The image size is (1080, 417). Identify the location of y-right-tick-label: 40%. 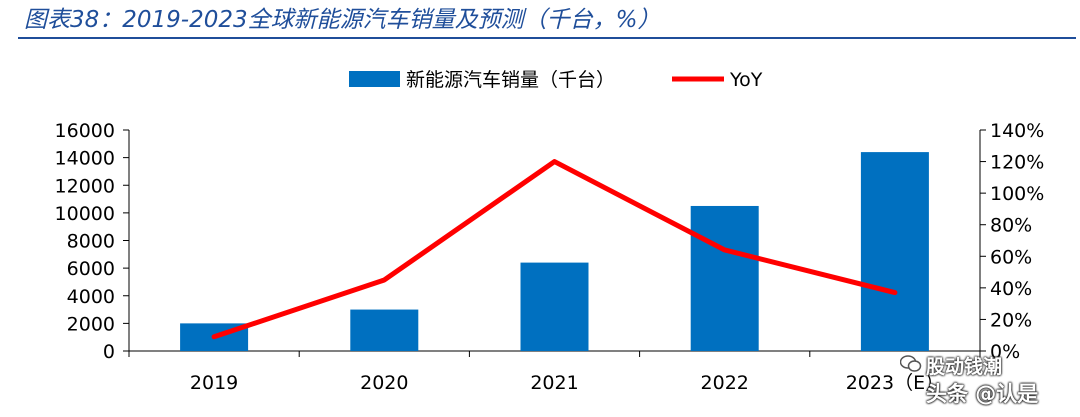
(1011, 289).